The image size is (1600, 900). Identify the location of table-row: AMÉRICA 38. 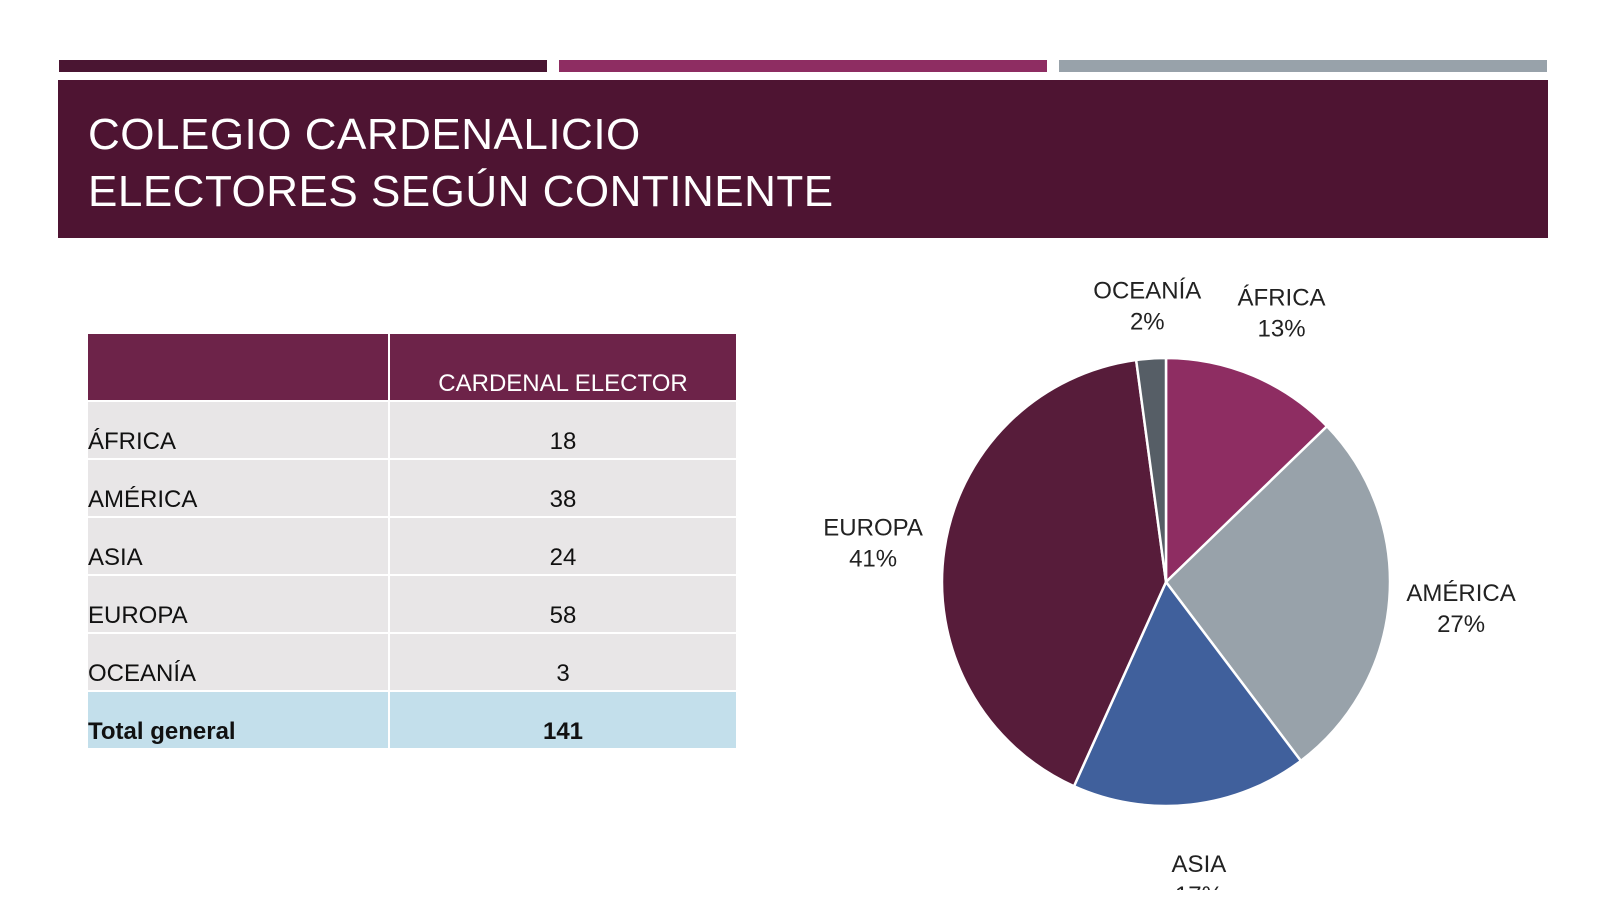
(412, 489).